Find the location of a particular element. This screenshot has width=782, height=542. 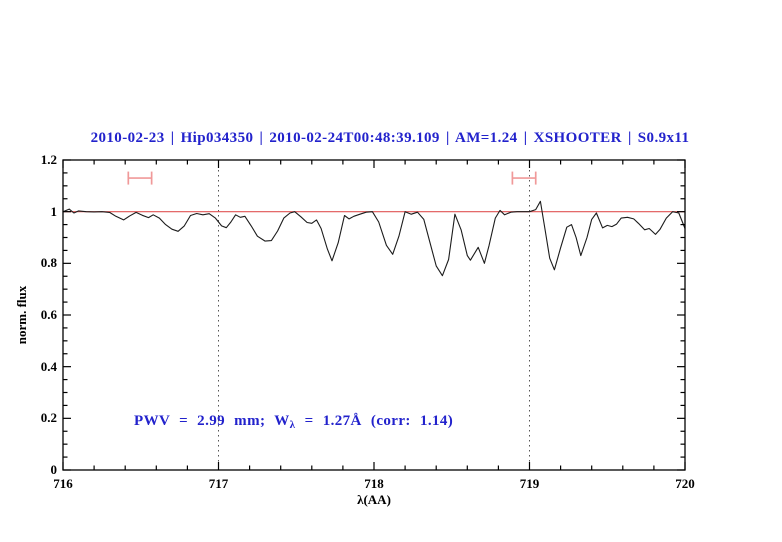

x-tick-label: 718 is located at coordinates (374, 483).